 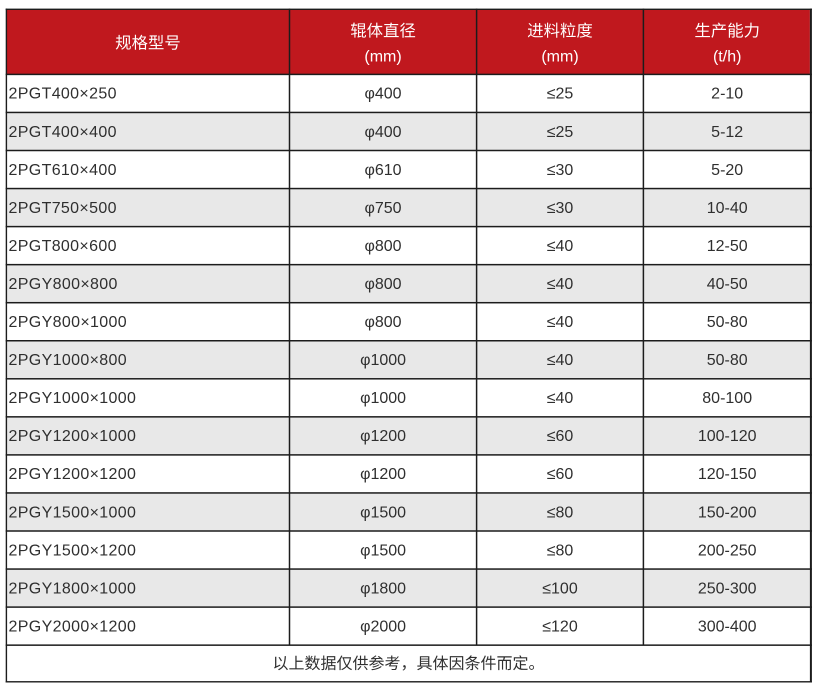 I want to click on svg-text: 5-12, so click(x=727, y=132).